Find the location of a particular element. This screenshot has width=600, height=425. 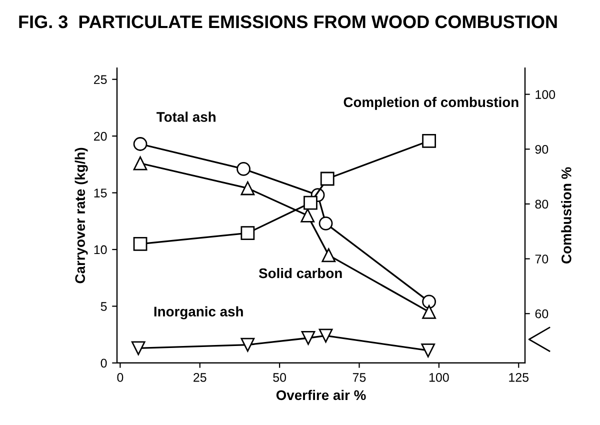

y-tick-label: 20 is located at coordinates (100, 136).